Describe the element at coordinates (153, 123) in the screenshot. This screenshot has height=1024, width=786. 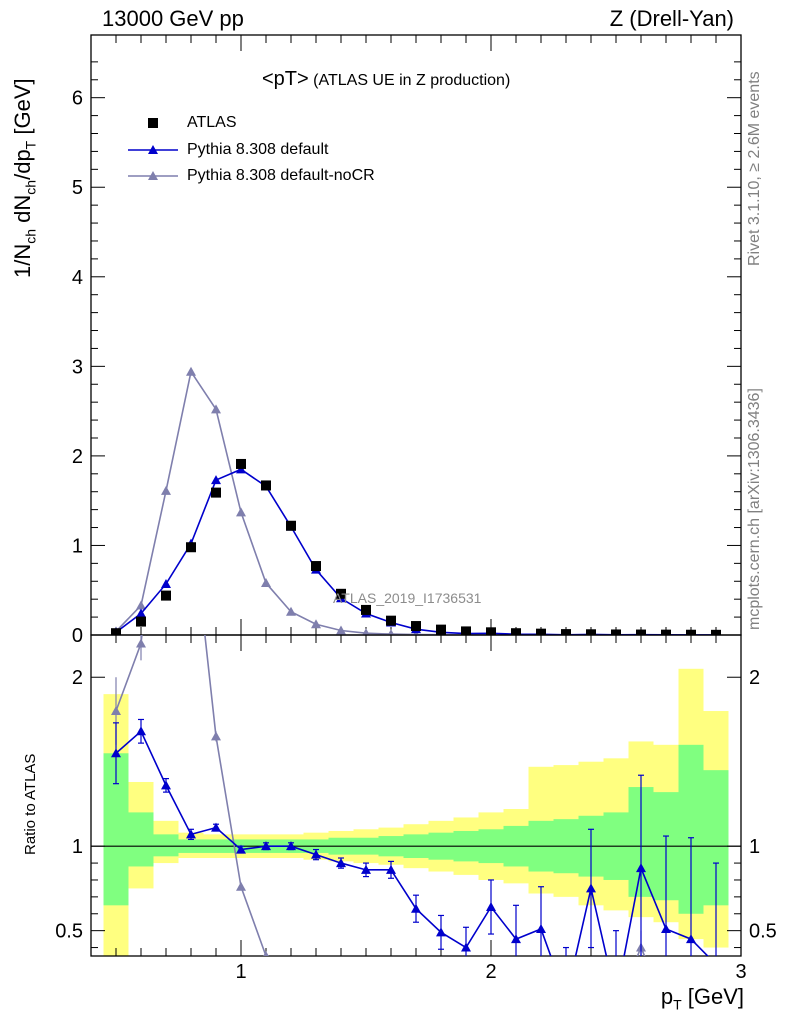
I see `legend-marker-atlas` at that location.